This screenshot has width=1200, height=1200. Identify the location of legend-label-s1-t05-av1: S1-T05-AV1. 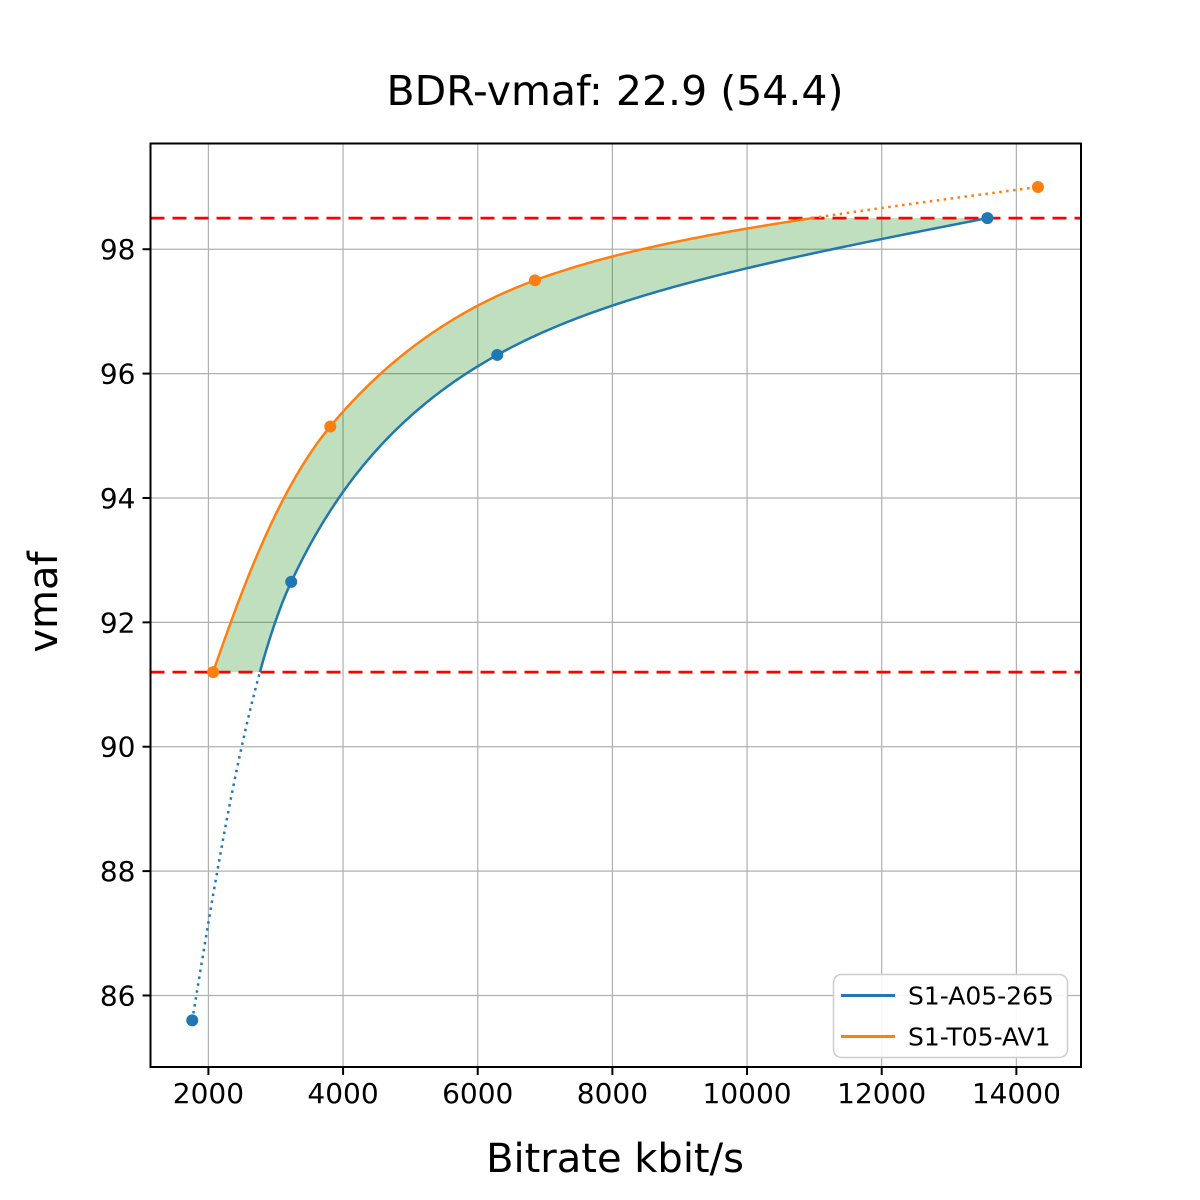
(979, 1037).